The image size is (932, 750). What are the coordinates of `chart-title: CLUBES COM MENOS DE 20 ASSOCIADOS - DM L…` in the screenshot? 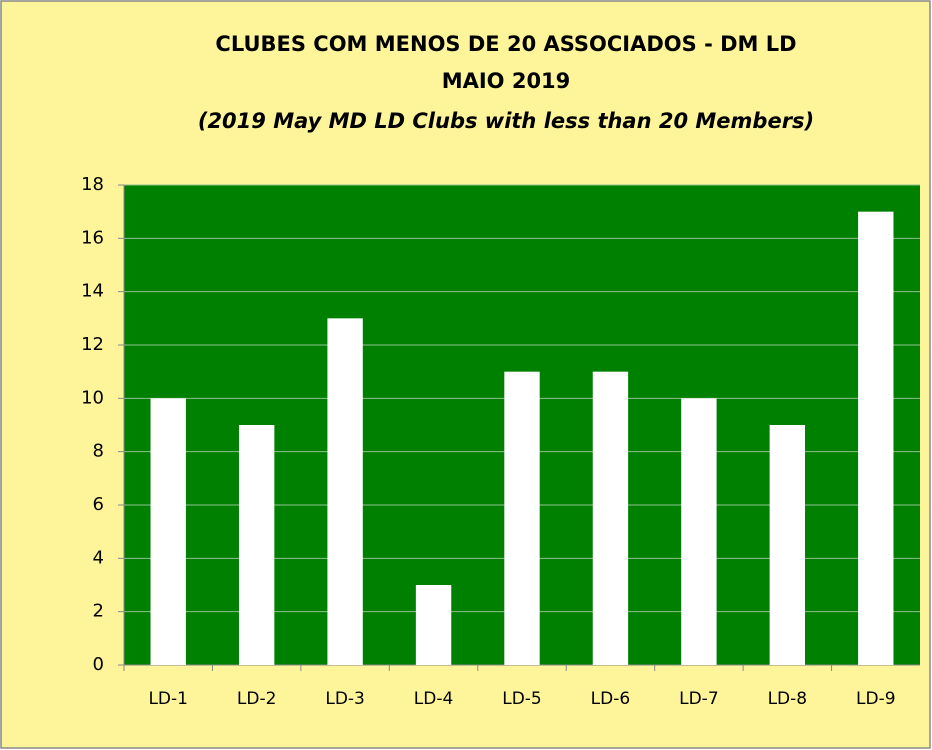 It's located at (505, 44).